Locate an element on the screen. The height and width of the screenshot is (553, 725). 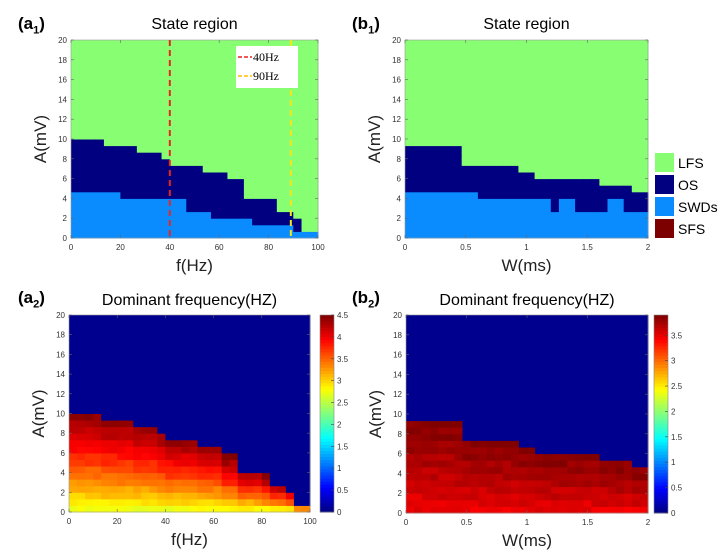
legend-swatch-sfs is located at coordinates (664, 228).